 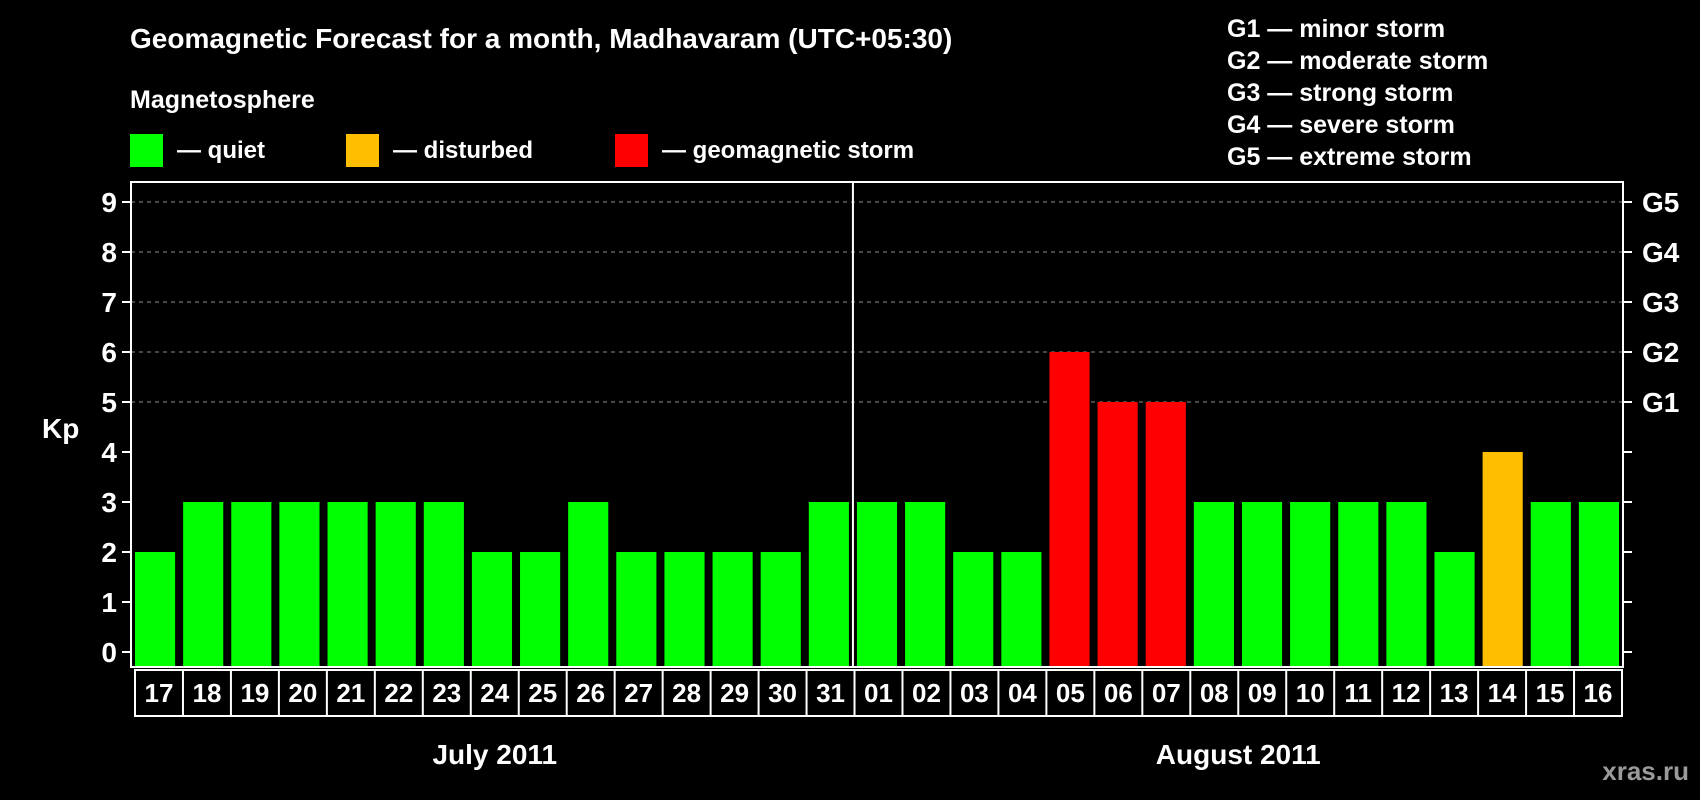 What do you see at coordinates (362, 150) in the screenshot?
I see `legend-swatch-disturbed` at bounding box center [362, 150].